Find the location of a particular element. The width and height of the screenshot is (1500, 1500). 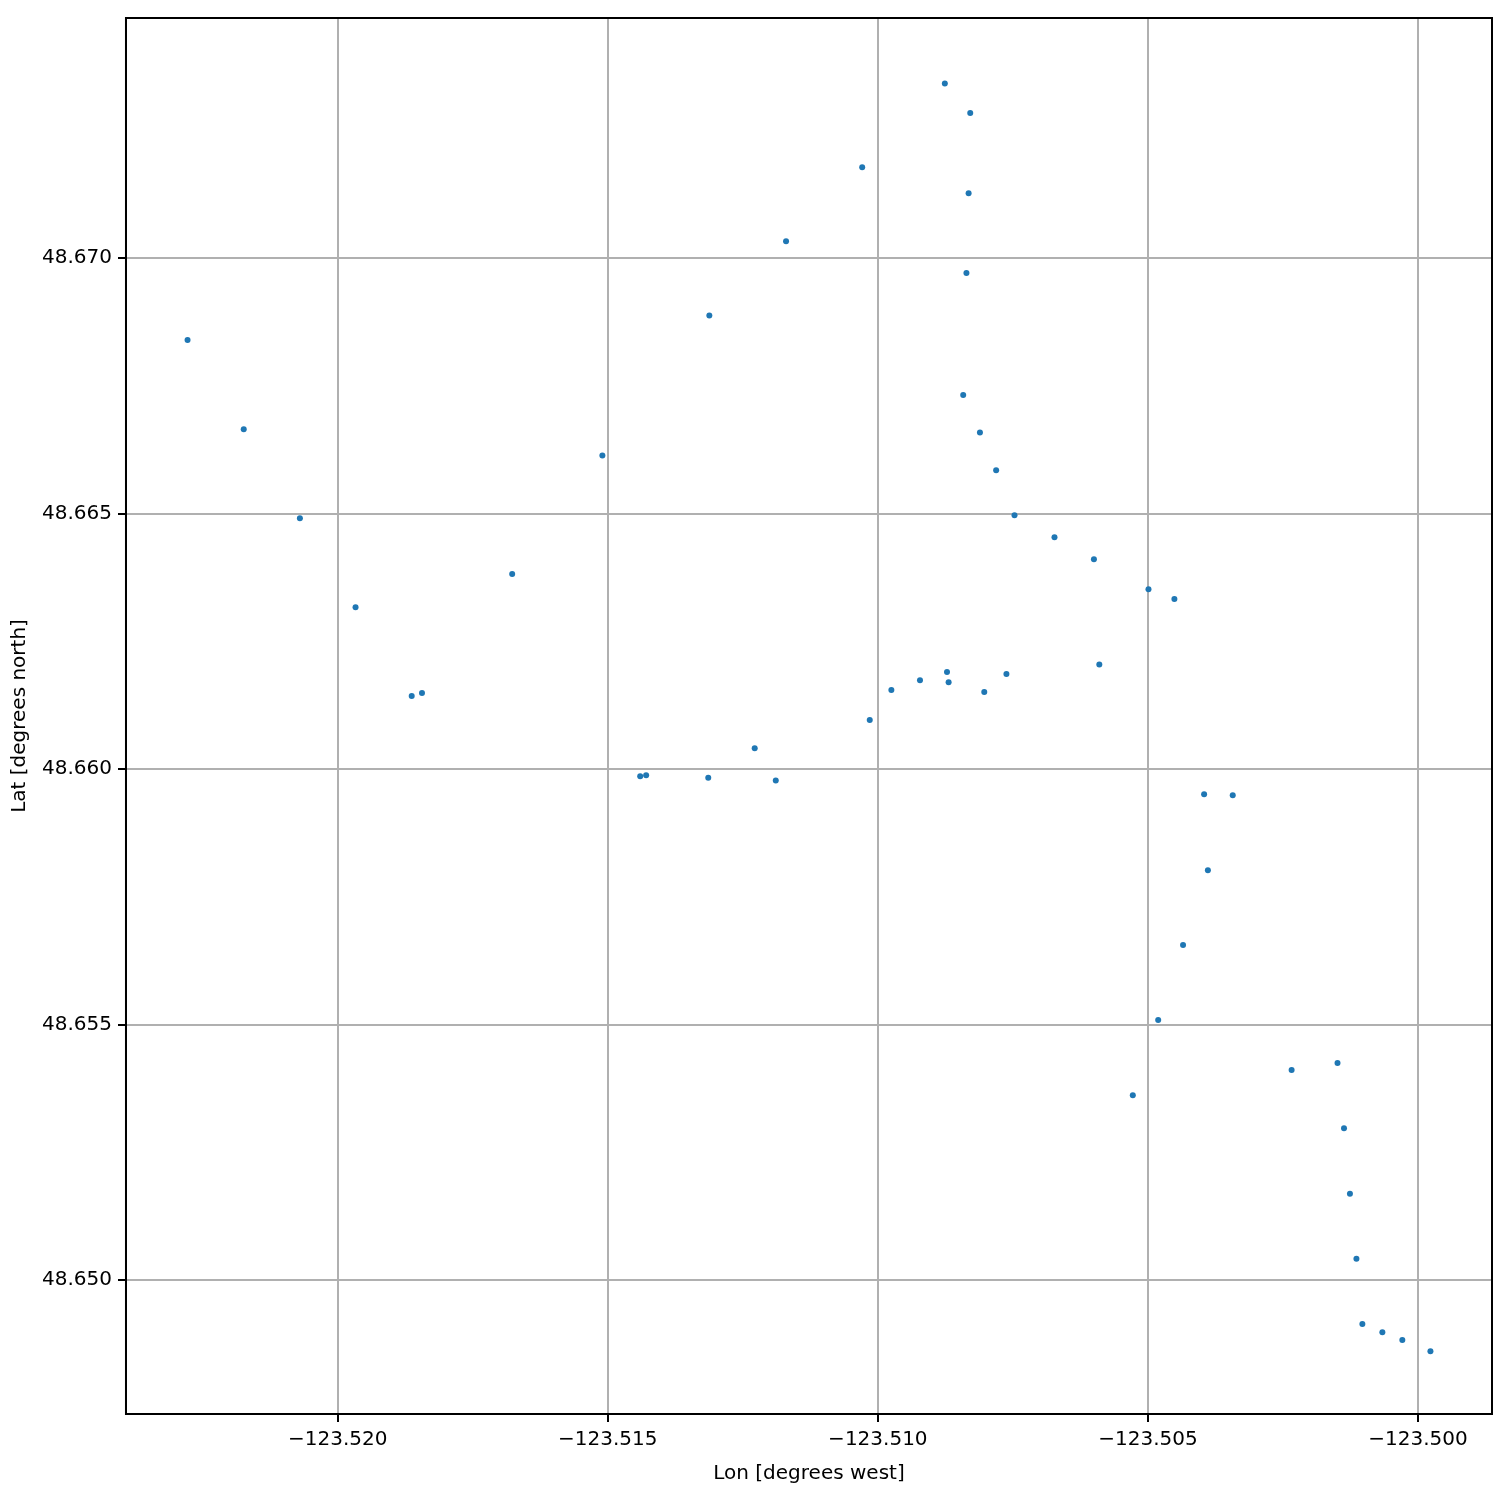

y-tick-label: 48.670 is located at coordinates (77, 256).